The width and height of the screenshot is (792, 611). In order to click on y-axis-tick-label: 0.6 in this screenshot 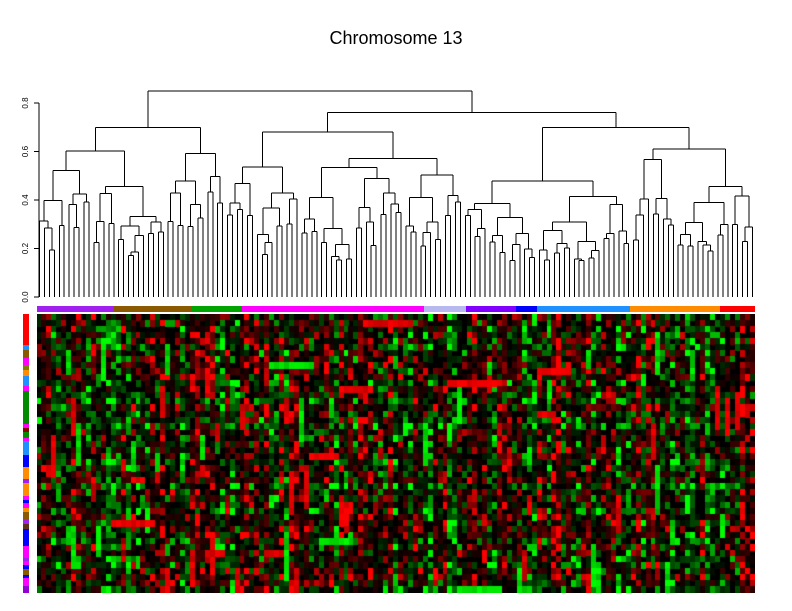, I will do `click(25, 151)`.